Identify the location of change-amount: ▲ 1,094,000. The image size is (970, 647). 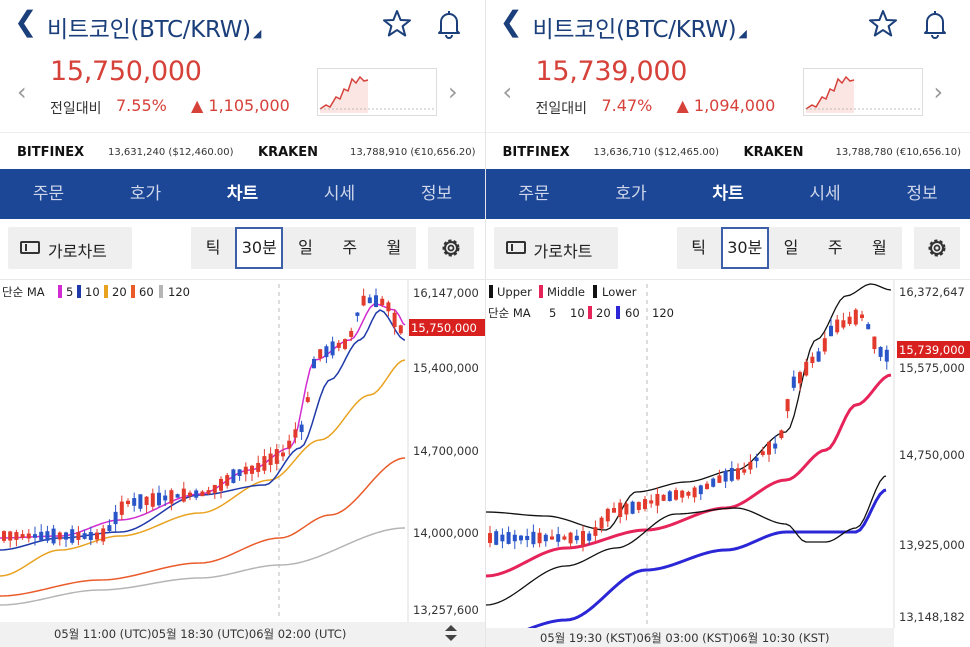
(726, 105).